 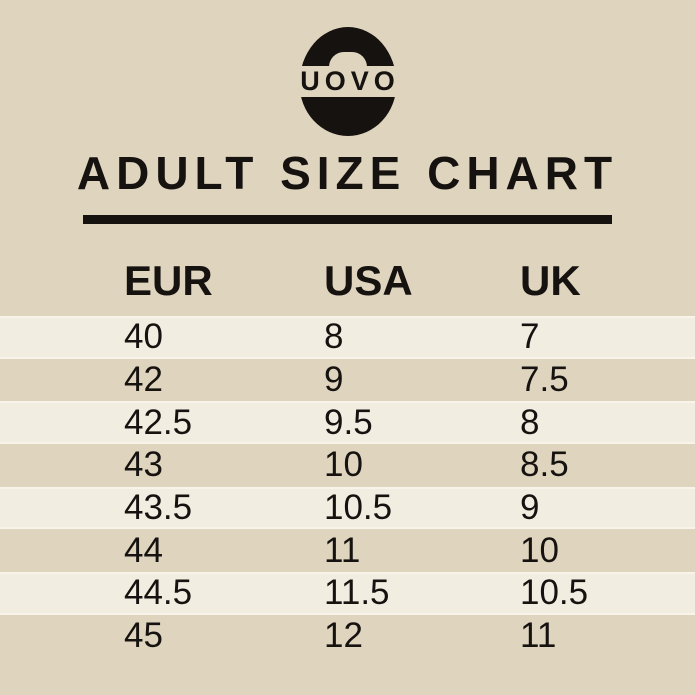 I want to click on size-cell-uk: 8.5, so click(x=544, y=465).